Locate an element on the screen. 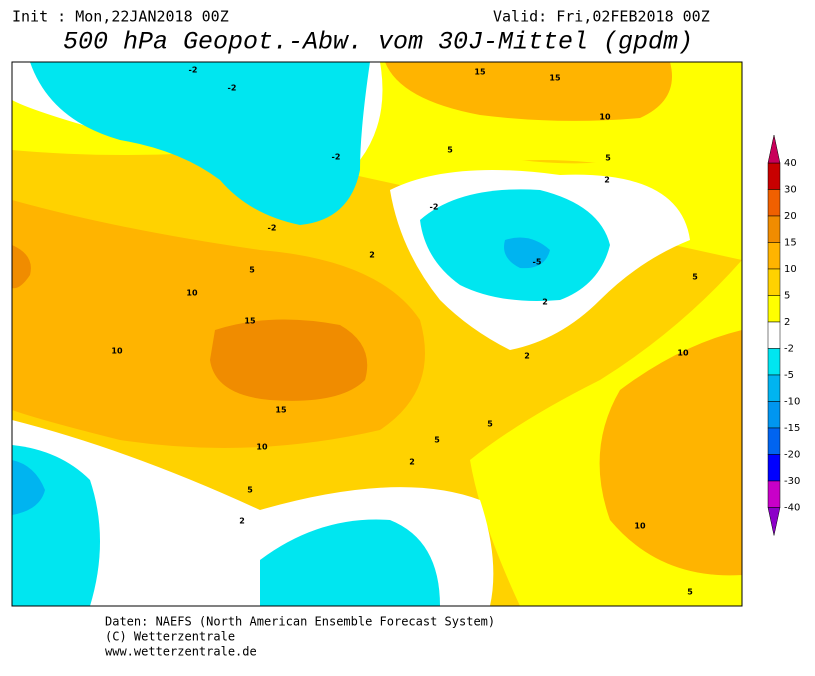 This screenshot has height=676, width=815. colorbar: 40 30 20 15 10 5 2 -2 -5 -10 -15 -20 -30 -40 is located at coordinates (783, 335).